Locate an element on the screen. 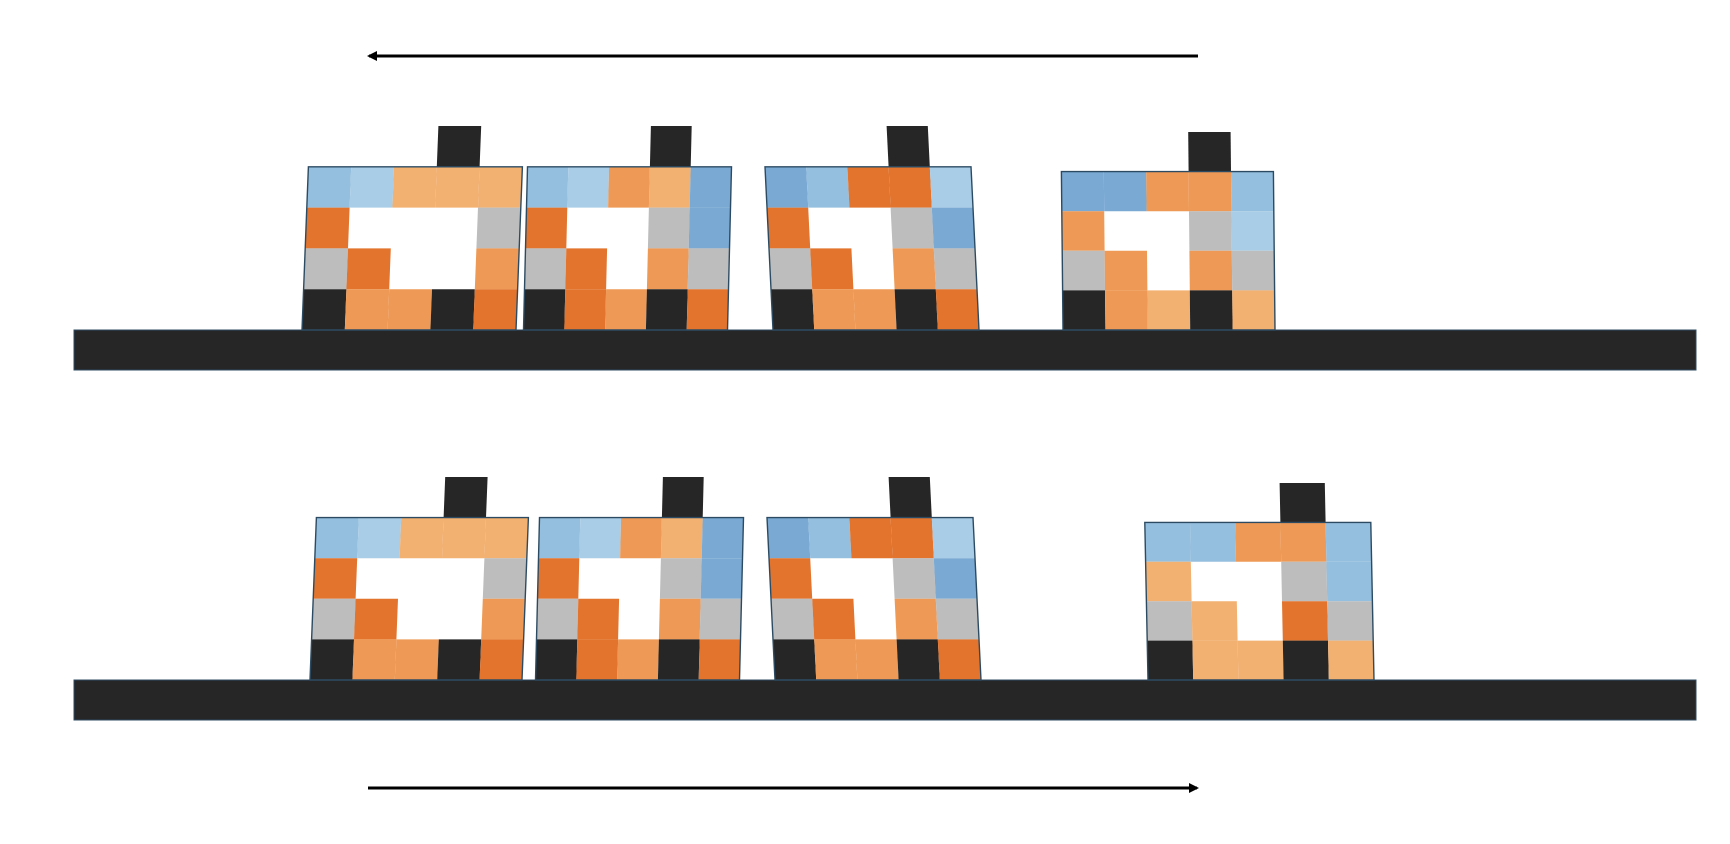  bottom-ground is located at coordinates (885, 700).